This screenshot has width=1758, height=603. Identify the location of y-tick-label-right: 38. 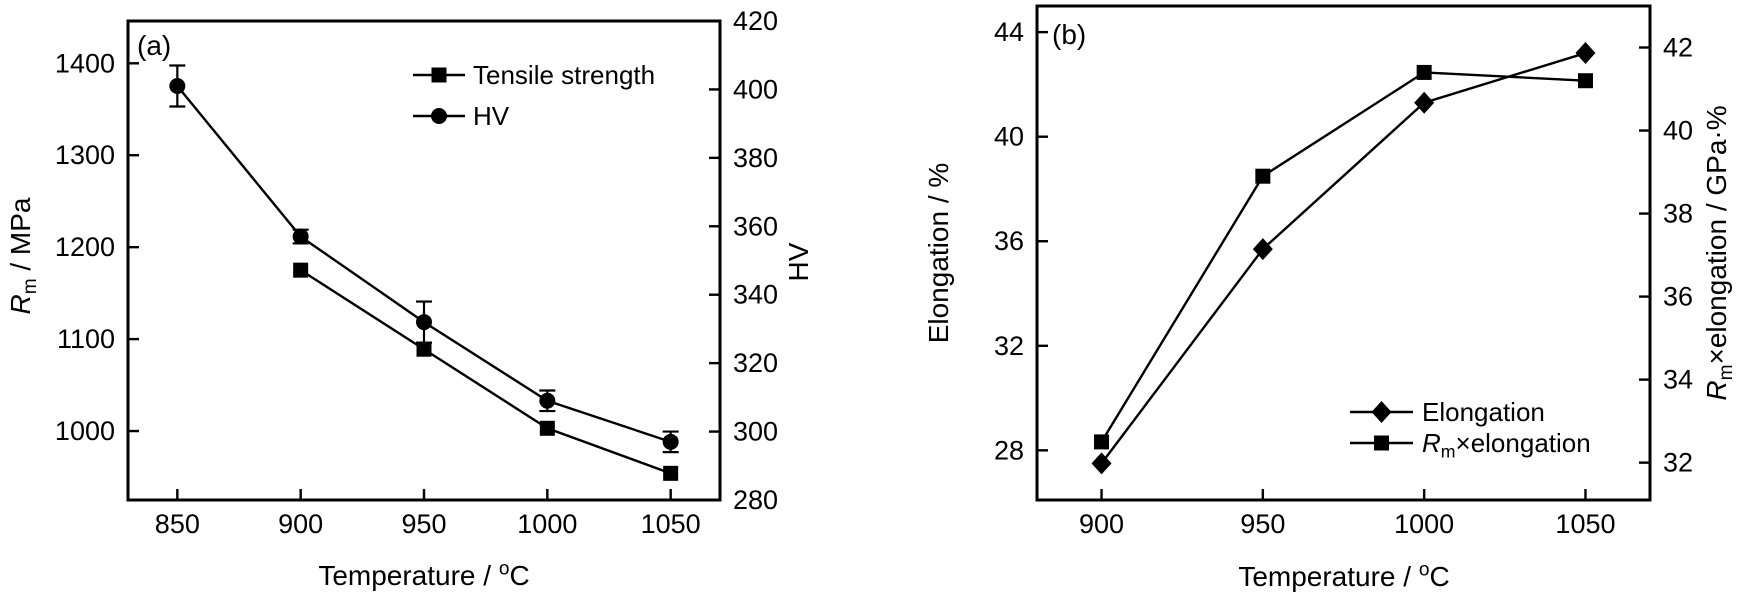
(1678, 214).